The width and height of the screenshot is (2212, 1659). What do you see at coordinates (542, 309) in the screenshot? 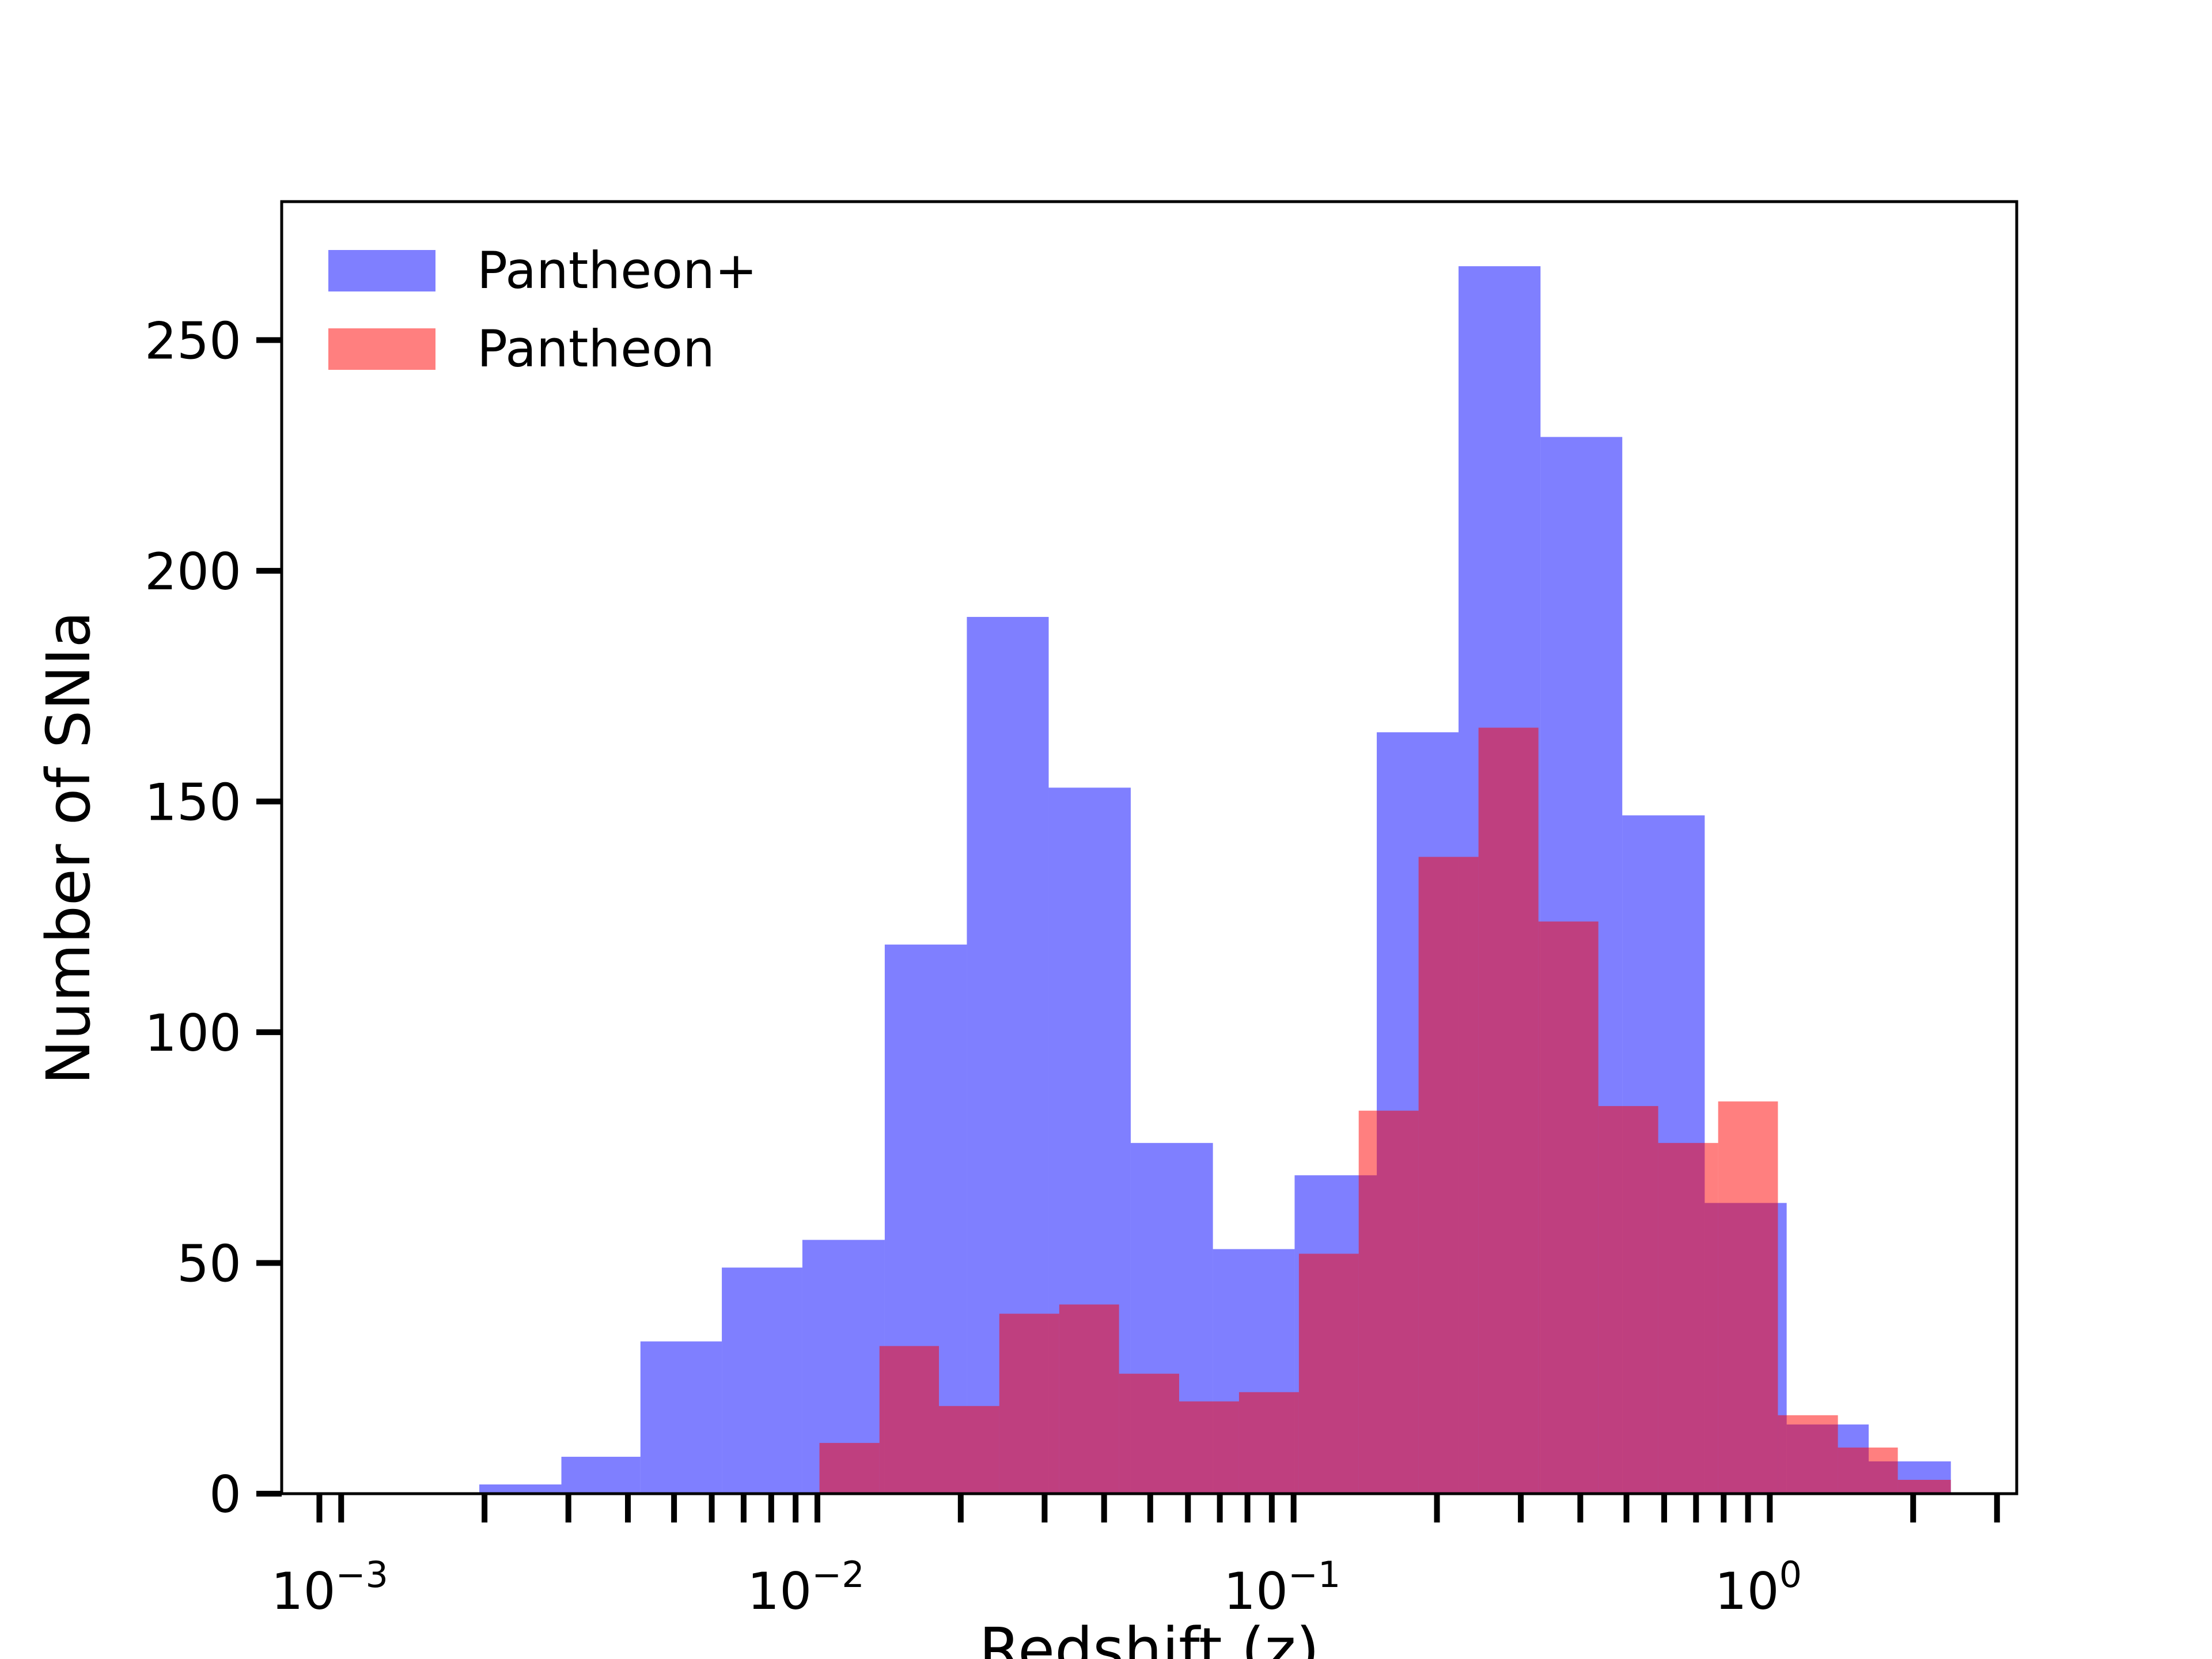
I see `legend: Pantheon+ Pantheon` at bounding box center [542, 309].